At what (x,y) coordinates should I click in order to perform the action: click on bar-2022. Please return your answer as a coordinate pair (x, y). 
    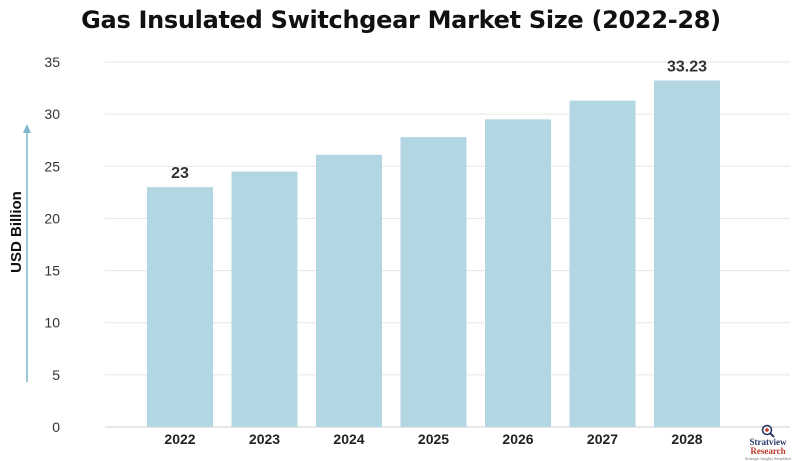
    Looking at the image, I should click on (180, 307).